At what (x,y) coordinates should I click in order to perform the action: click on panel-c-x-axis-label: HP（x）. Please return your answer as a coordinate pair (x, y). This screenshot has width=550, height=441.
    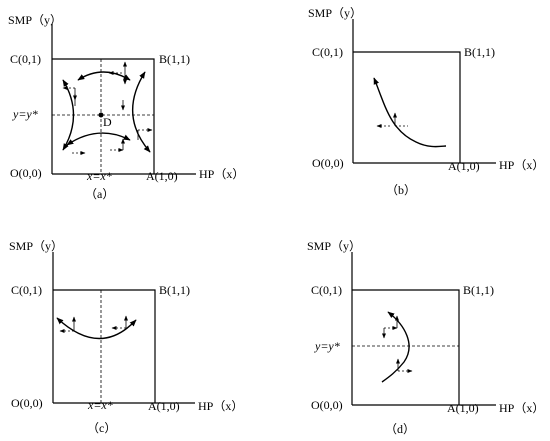
    Looking at the image, I should click on (220, 406).